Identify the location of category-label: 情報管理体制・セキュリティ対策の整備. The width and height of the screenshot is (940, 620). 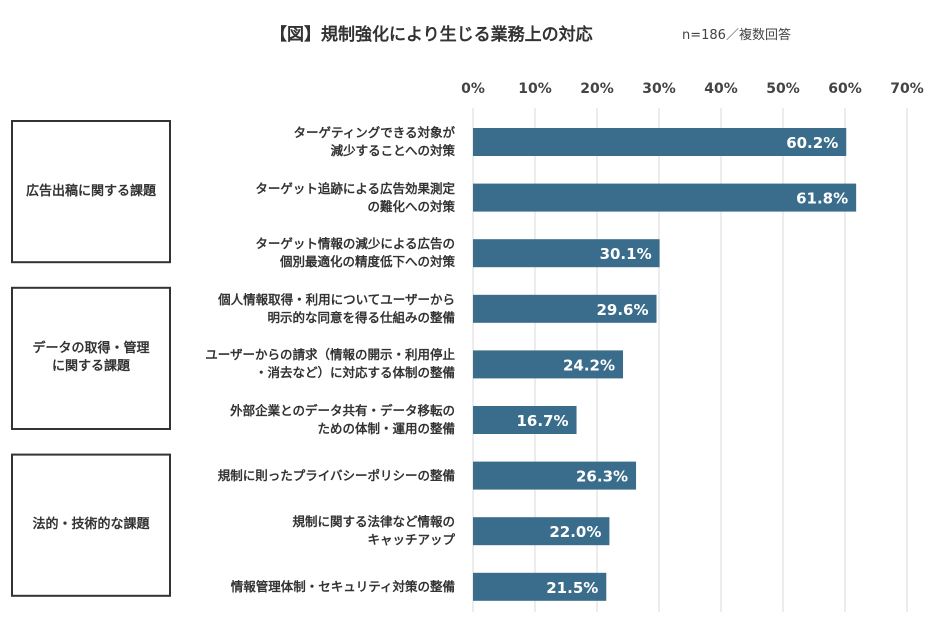
(342, 586).